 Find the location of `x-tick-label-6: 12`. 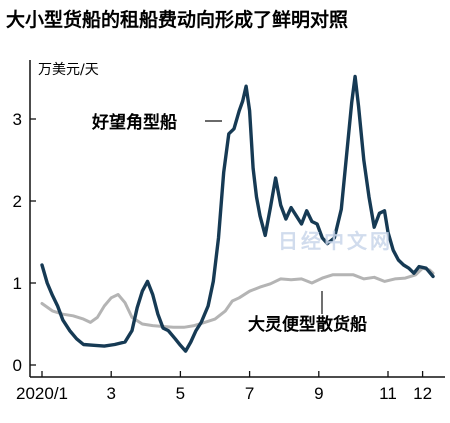

x-tick-label-6: 12 is located at coordinates (422, 393).